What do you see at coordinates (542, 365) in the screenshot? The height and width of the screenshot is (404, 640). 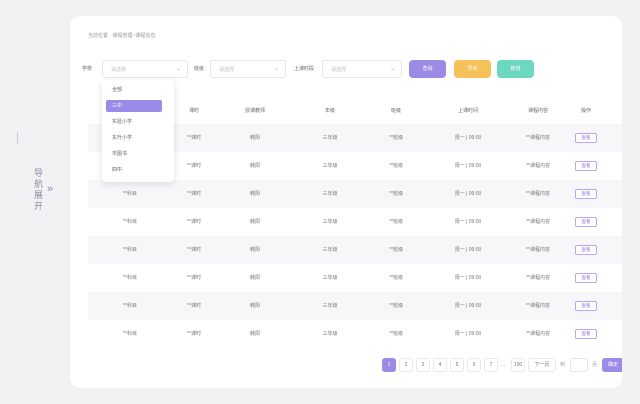 I see `next-page-button: 下一页` at bounding box center [542, 365].